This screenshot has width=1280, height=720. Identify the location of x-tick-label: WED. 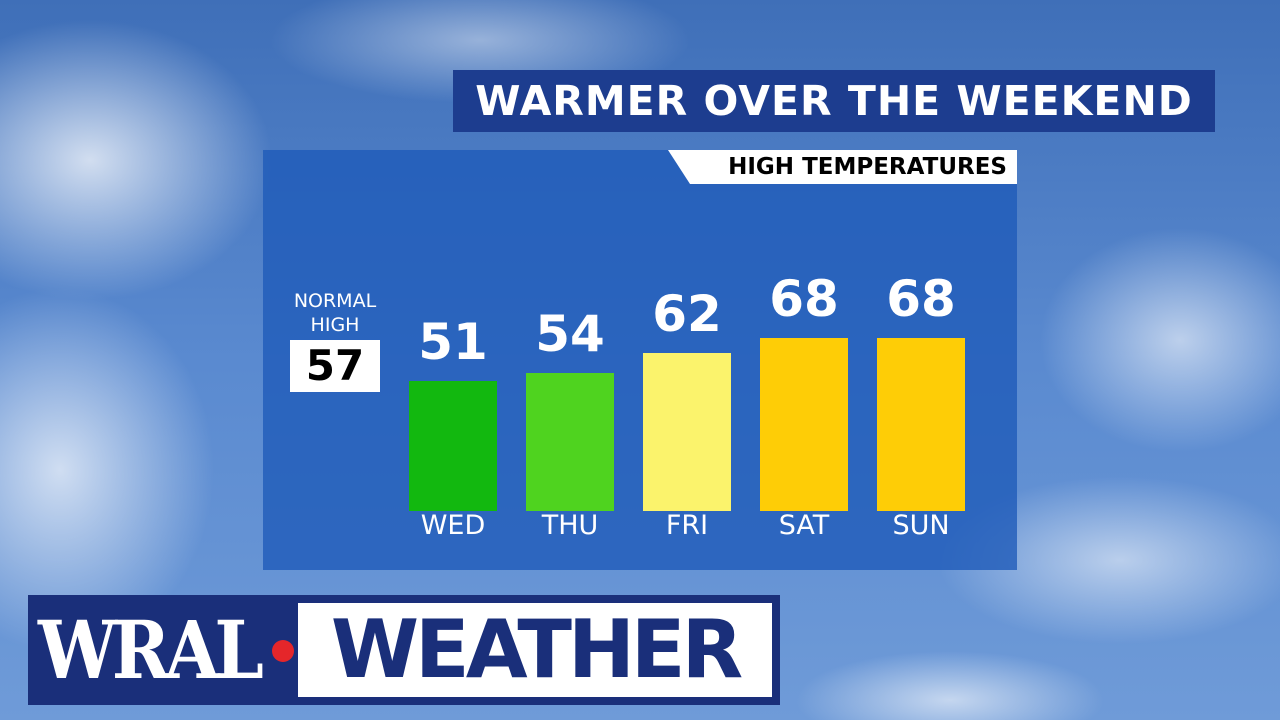
(453, 525).